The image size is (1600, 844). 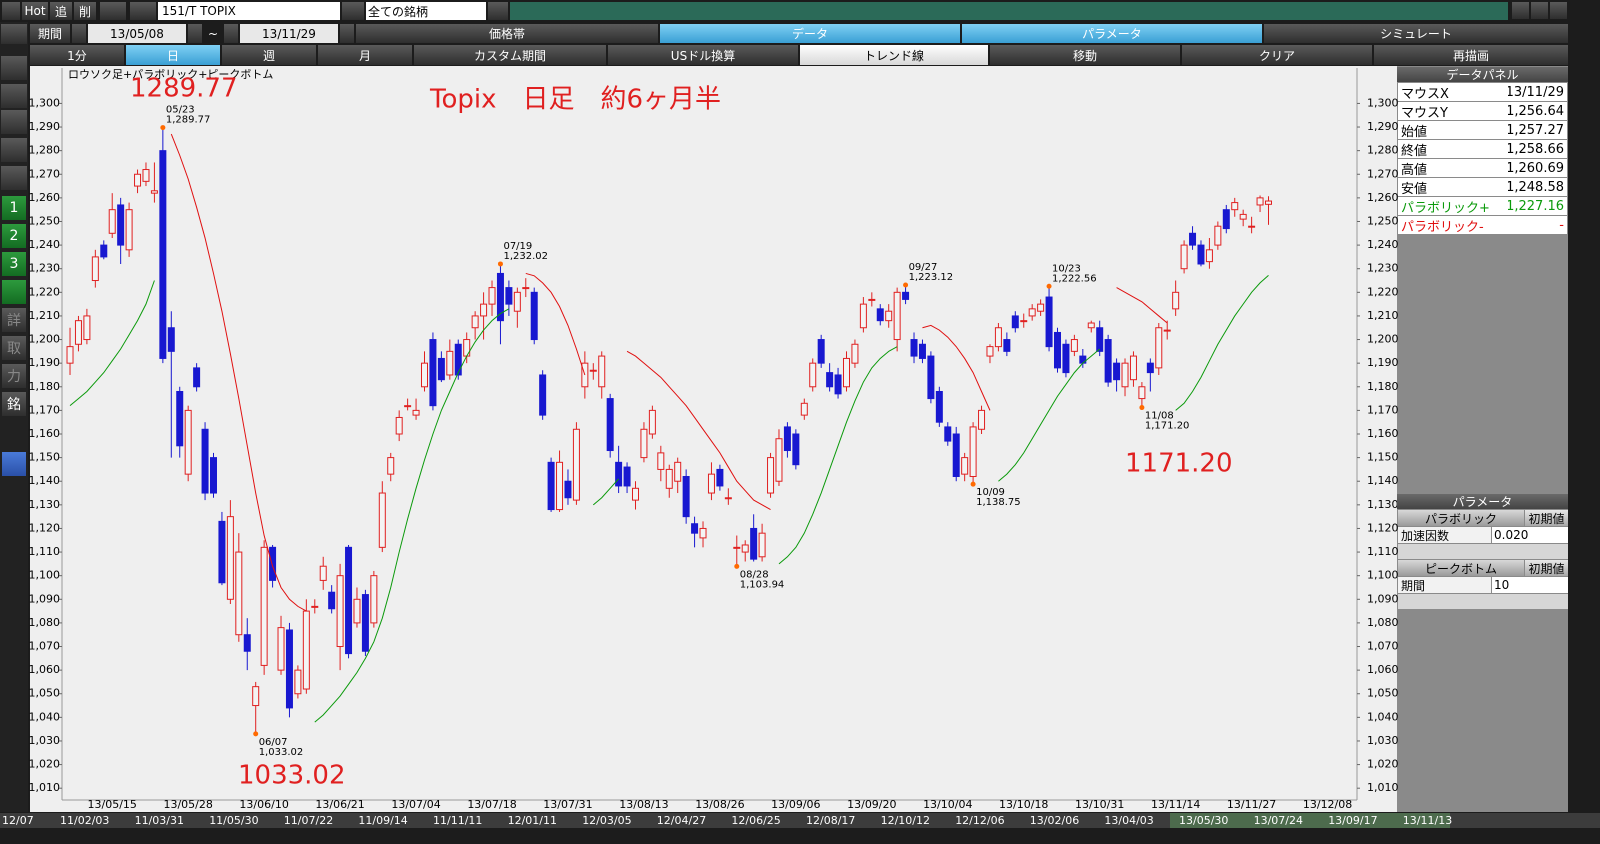 I want to click on chart-title: Topix 日足 約6ヶ月半, so click(x=575, y=100).